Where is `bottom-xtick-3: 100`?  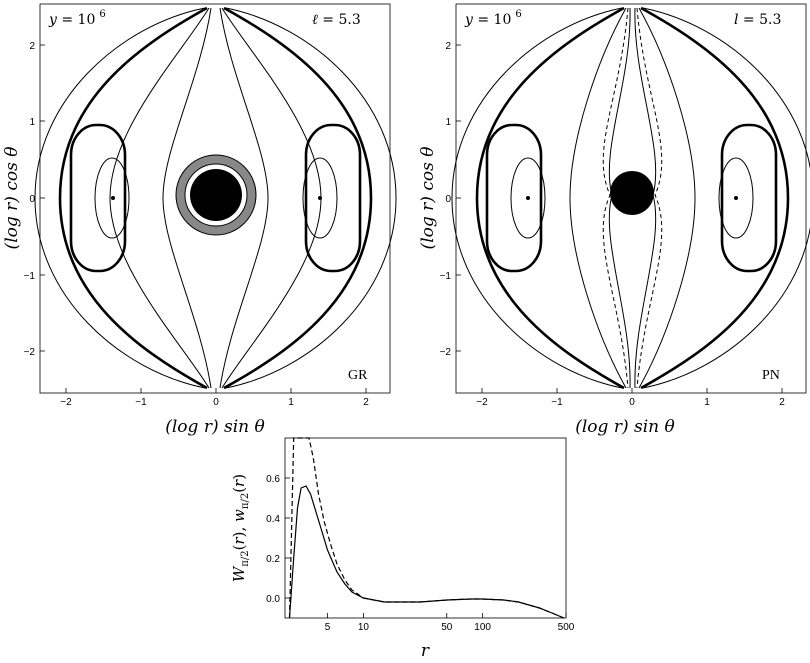 bottom-xtick-3: 100 is located at coordinates (482, 627).